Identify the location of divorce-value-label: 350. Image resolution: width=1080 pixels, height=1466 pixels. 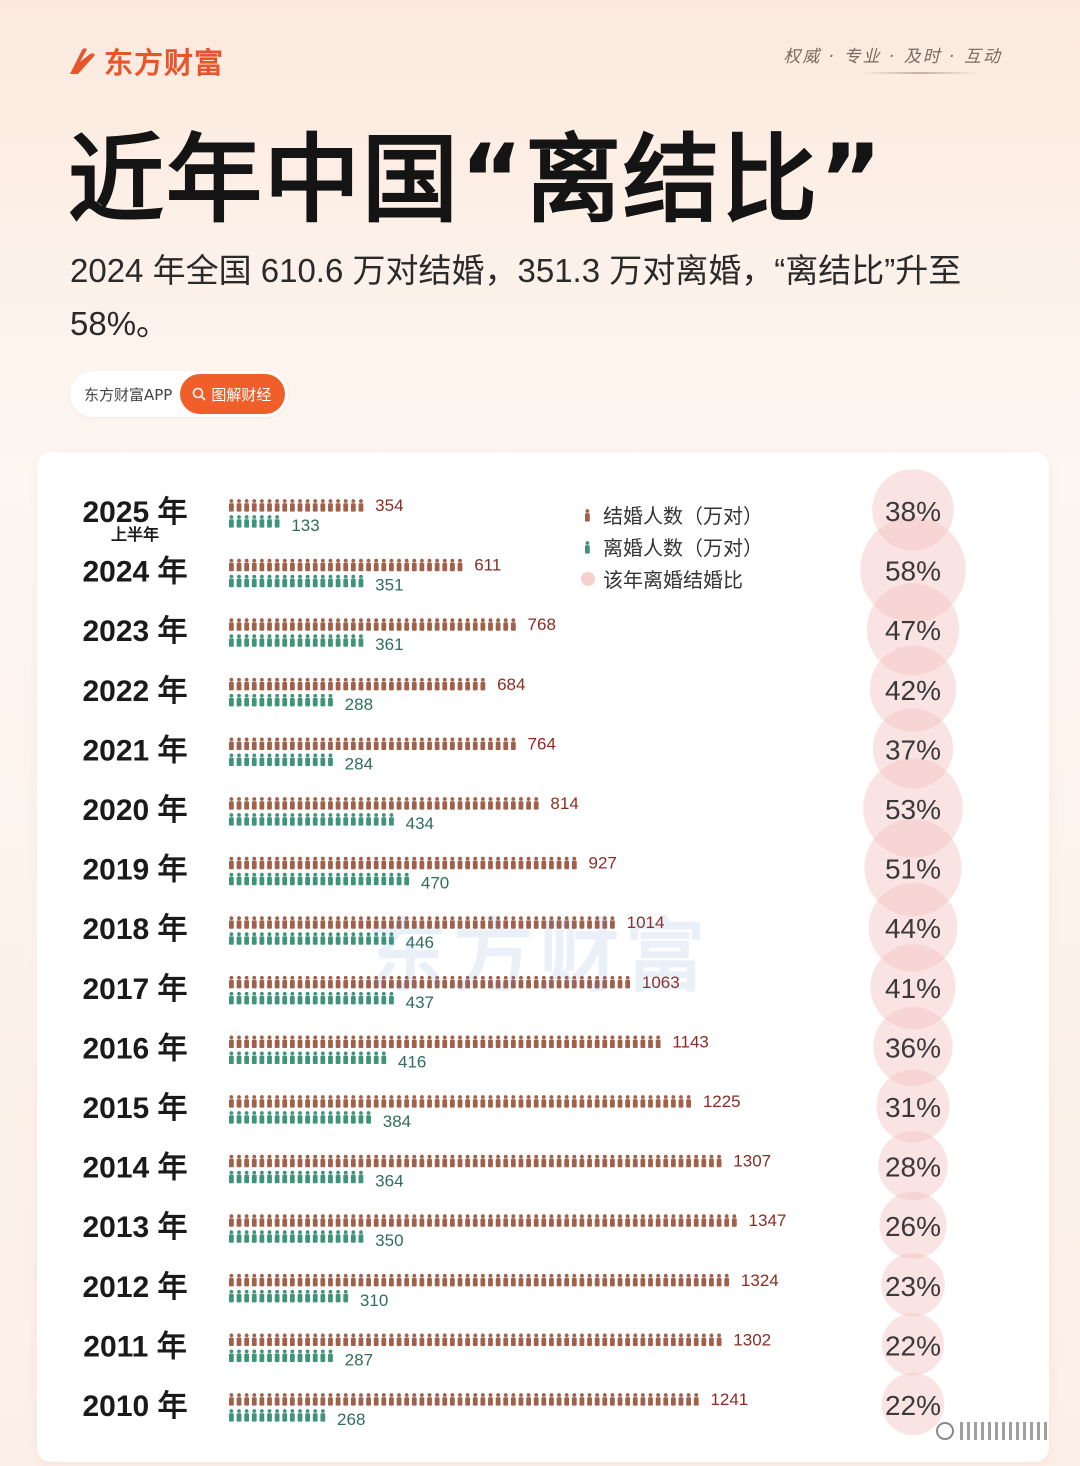
(389, 1240).